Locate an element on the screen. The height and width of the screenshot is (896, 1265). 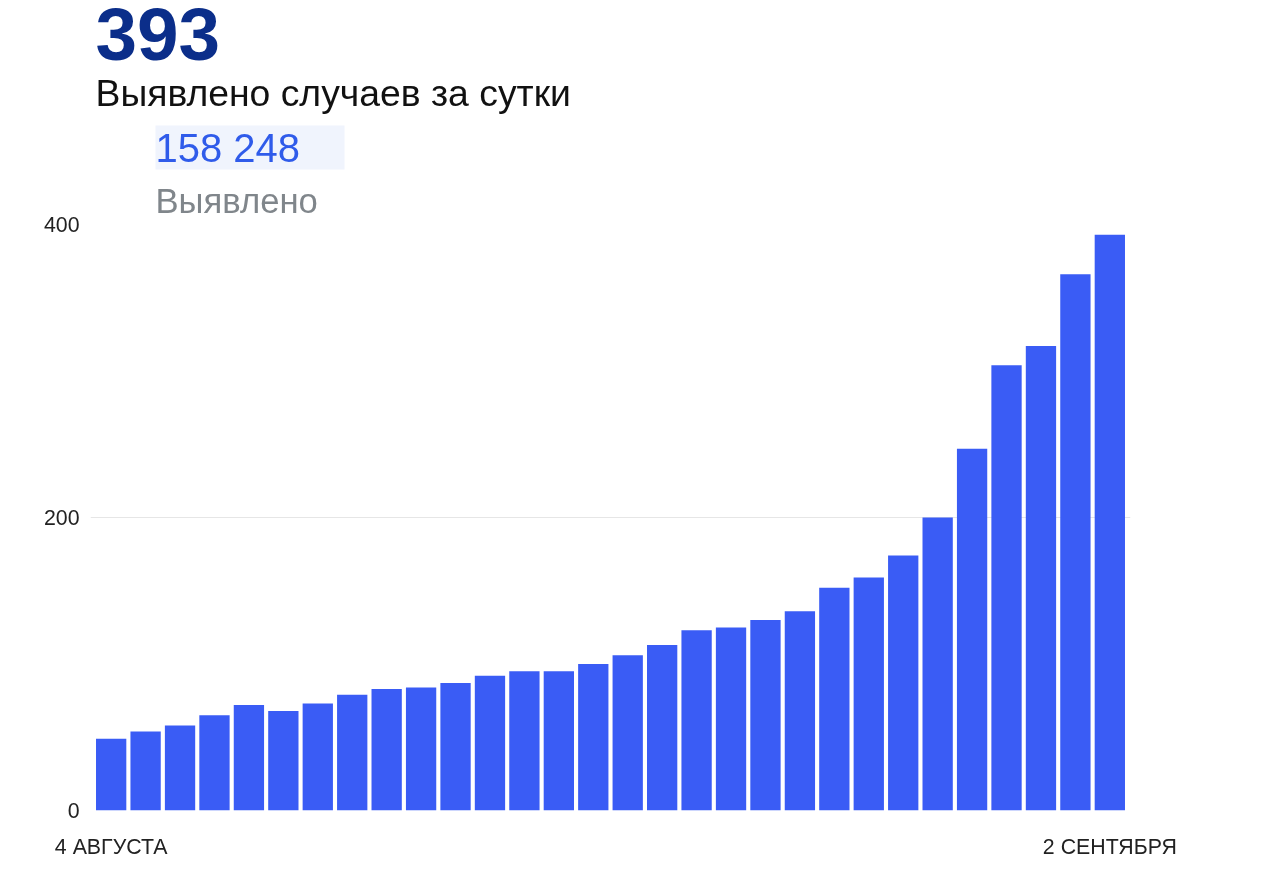
y-tick-label: 400 is located at coordinates (61, 225).